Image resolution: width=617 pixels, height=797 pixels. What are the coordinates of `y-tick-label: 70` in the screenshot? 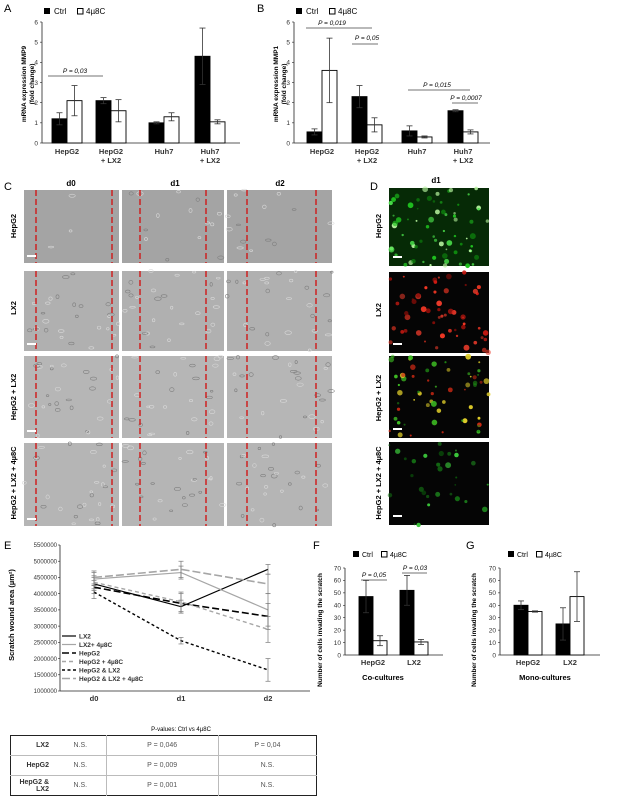 It's located at (493, 568).